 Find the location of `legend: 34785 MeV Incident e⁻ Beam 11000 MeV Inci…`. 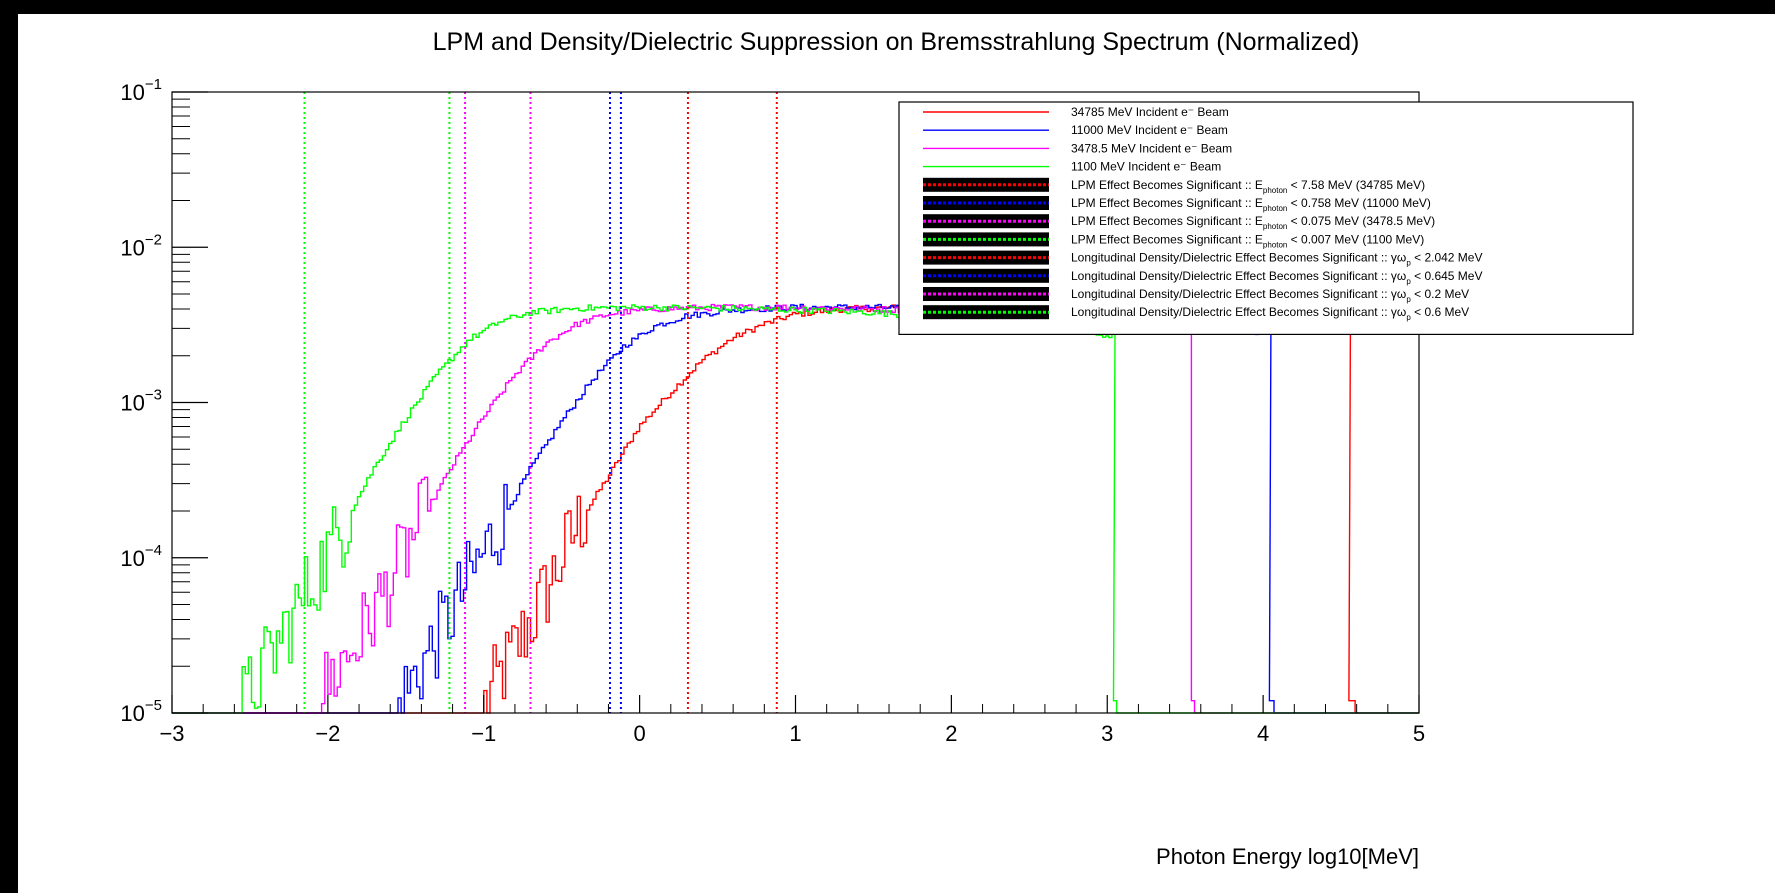

legend: 34785 MeV Incident e⁻ Beam 11000 MeV Inci… is located at coordinates (1266, 218).